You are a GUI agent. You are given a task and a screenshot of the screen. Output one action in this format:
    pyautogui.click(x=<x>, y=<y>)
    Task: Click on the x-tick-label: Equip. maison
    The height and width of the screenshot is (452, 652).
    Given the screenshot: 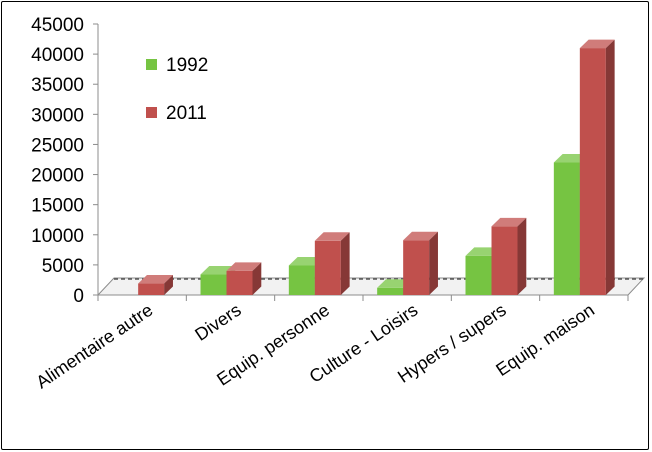 What is the action you would take?
    pyautogui.click(x=545, y=340)
    